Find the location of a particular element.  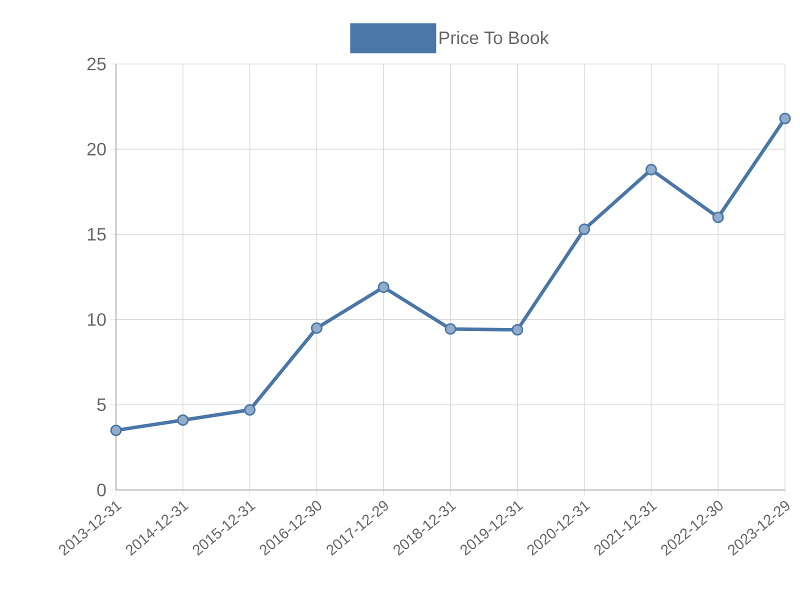

y-tick-label: 15 is located at coordinates (97, 234).